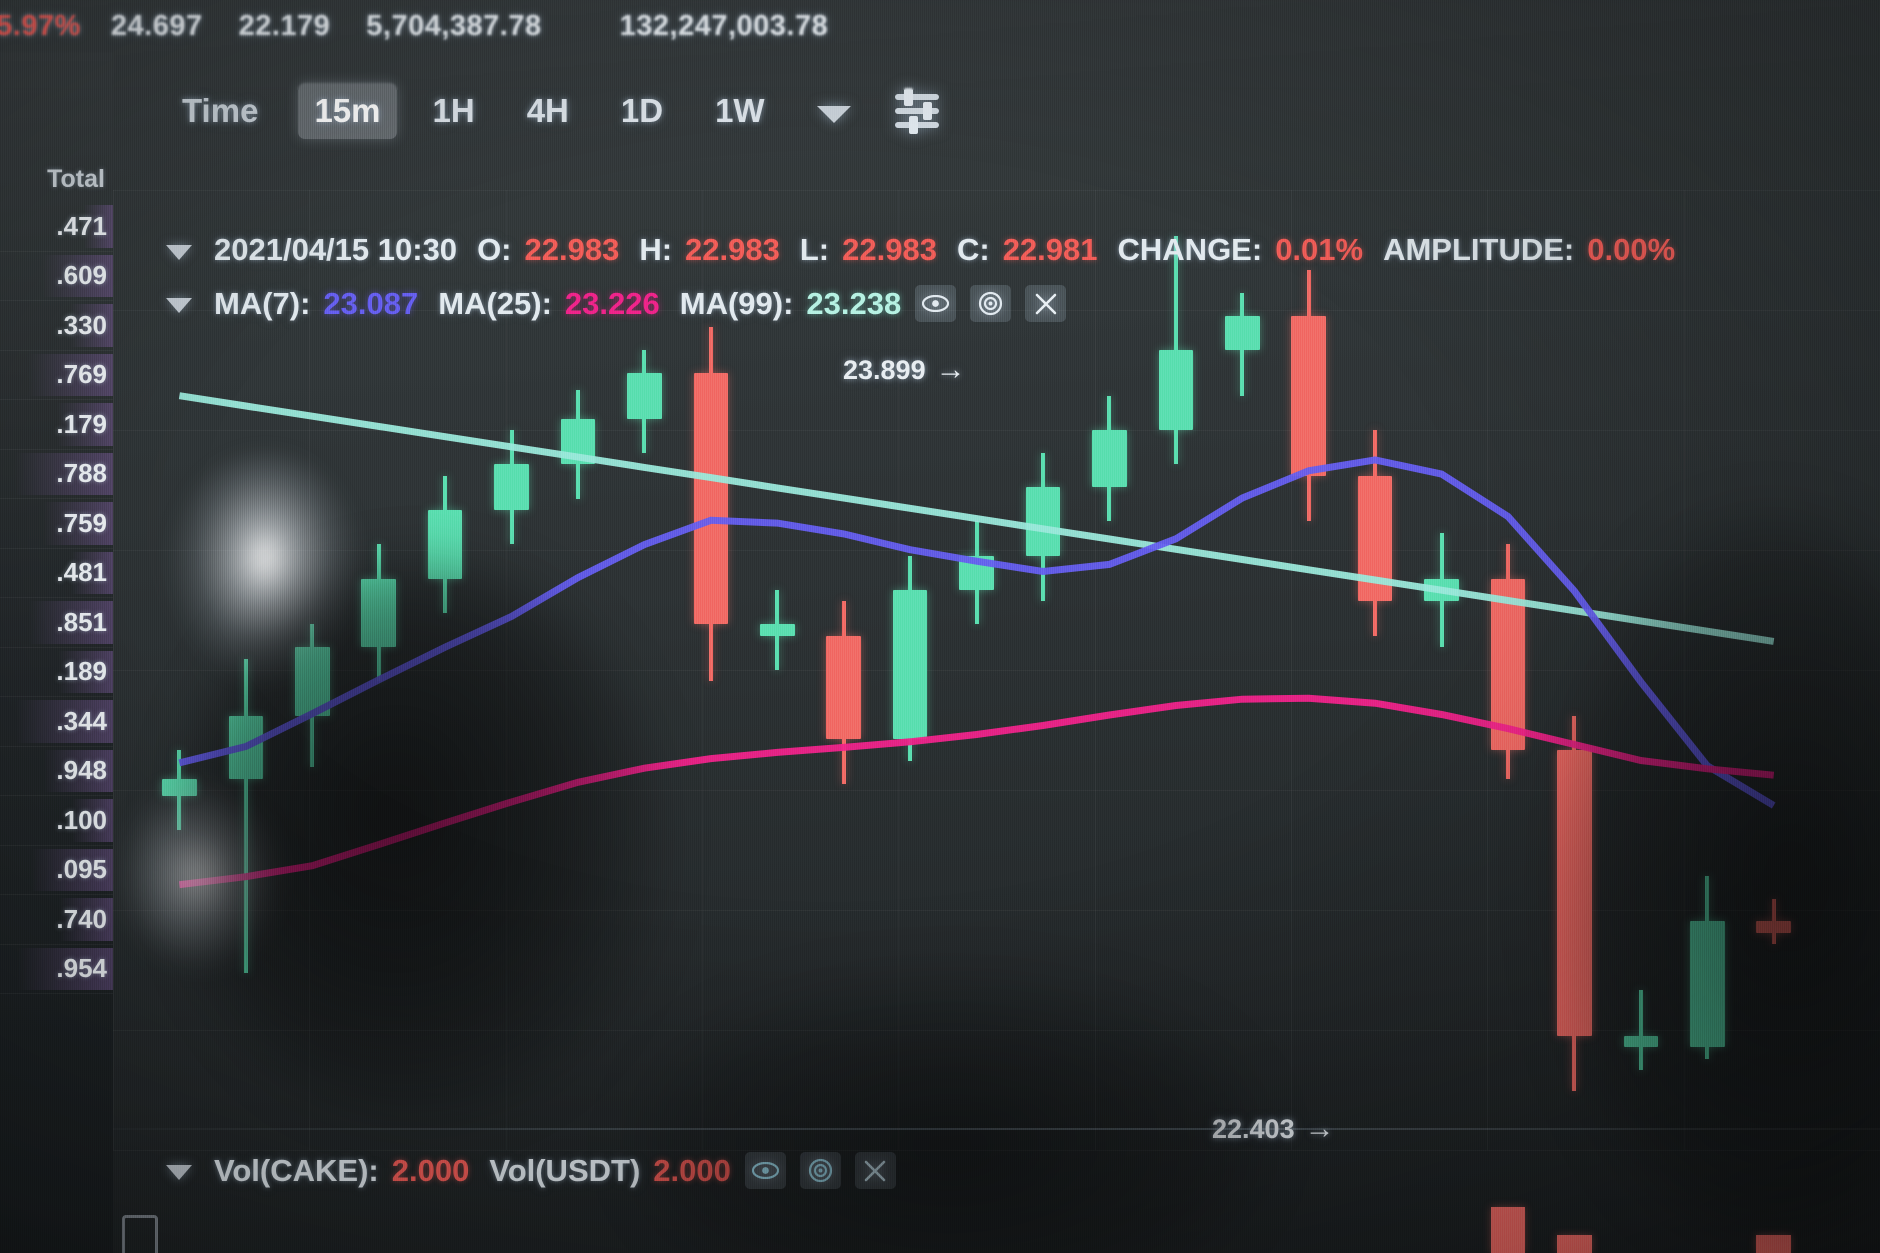  I want to click on eye-icon, so click(936, 303).